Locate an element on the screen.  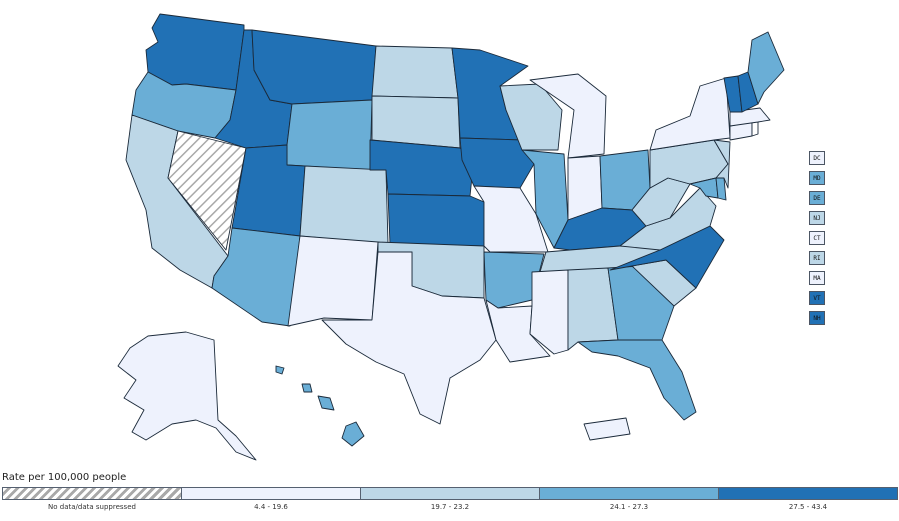
state-ks is located at coordinates (436, 220).